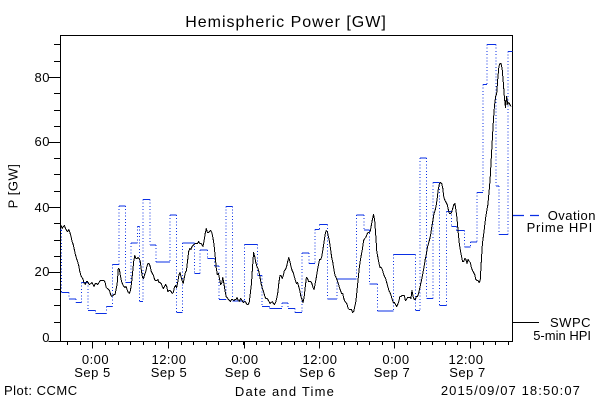 This screenshot has height=405, width=600. Describe the element at coordinates (42, 271) in the screenshot. I see `svg-text: 20` at that location.